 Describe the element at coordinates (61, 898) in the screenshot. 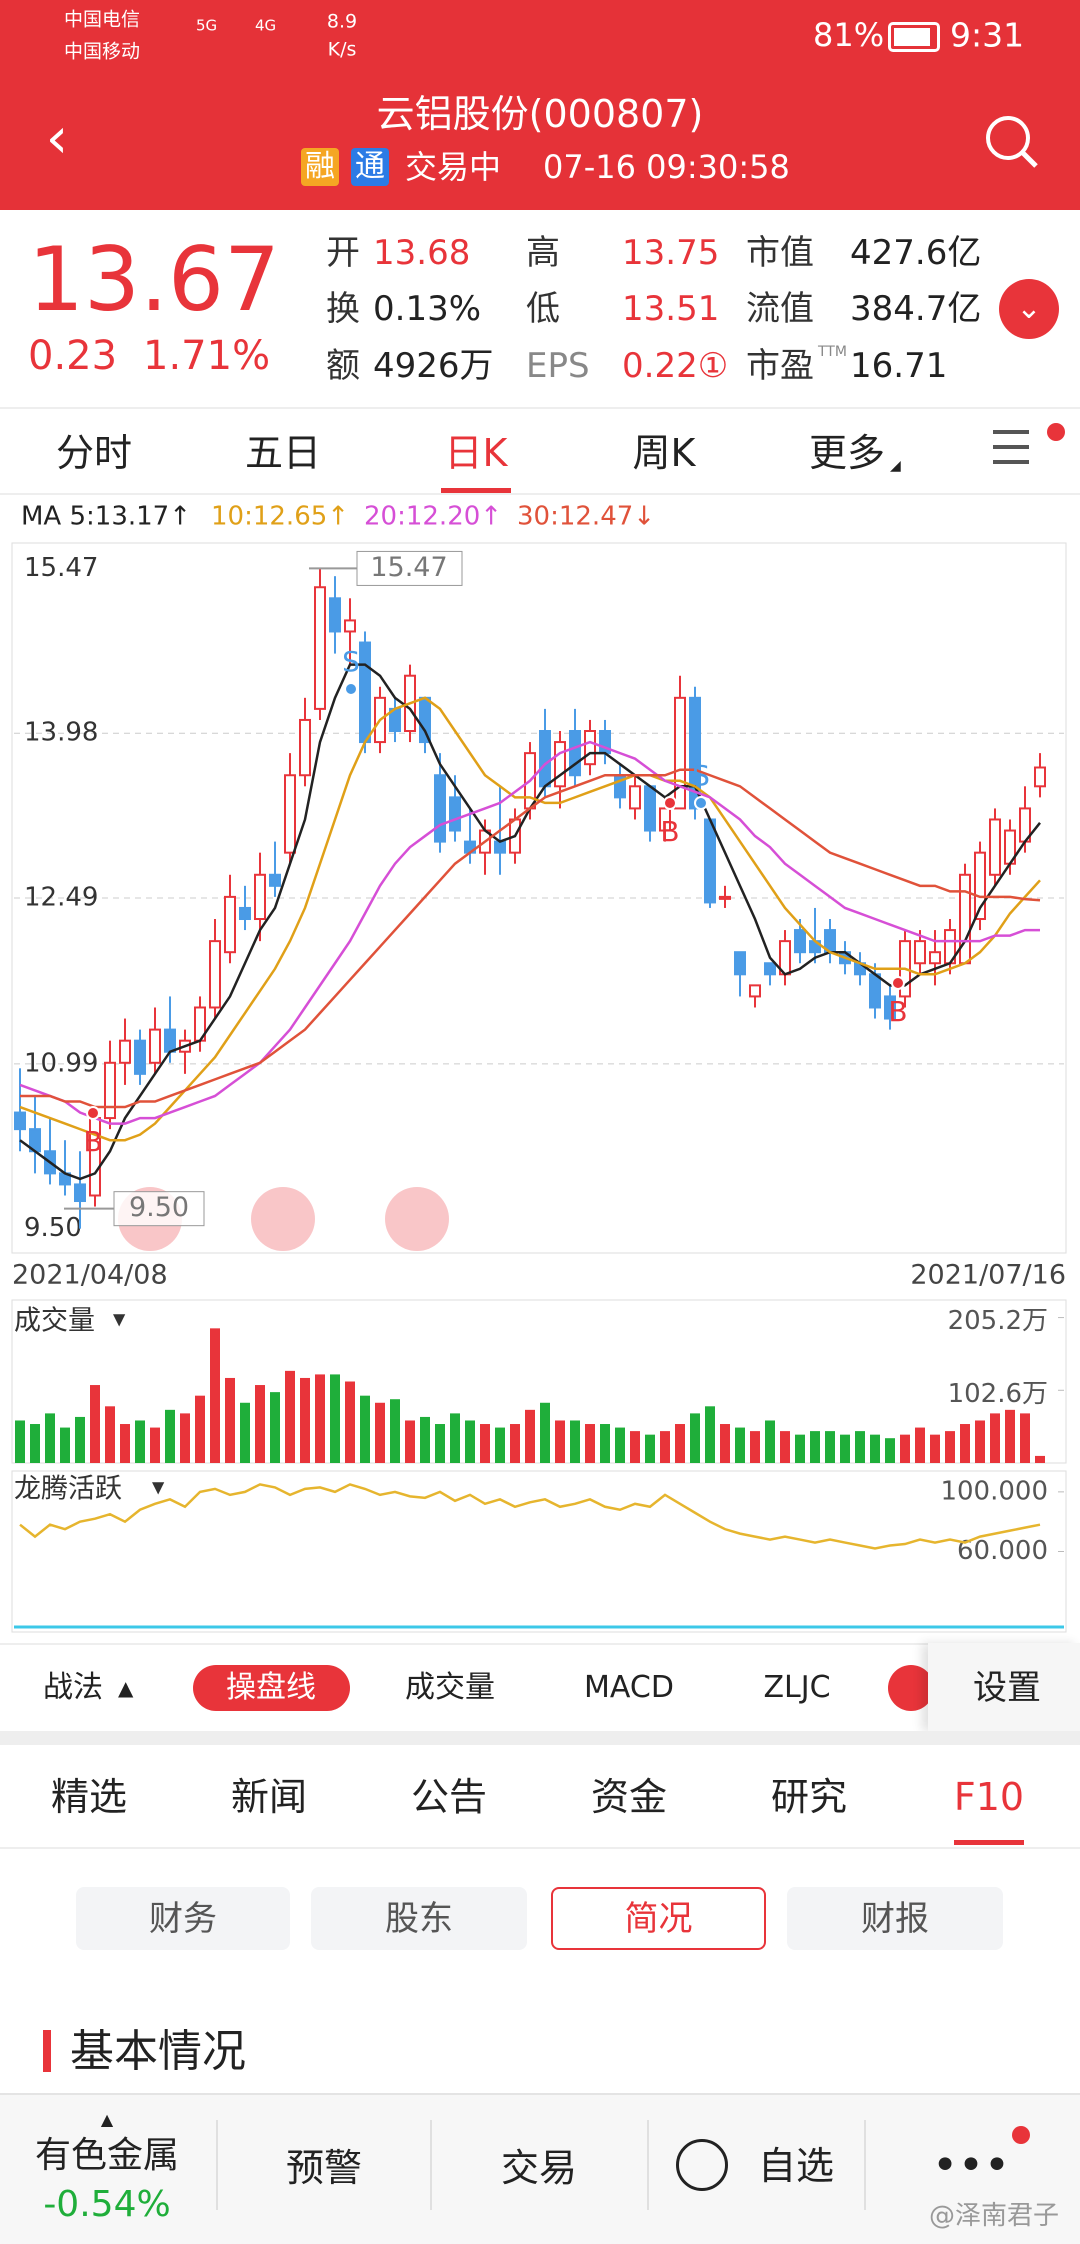

I see `y-tick-label: 12.49` at that location.